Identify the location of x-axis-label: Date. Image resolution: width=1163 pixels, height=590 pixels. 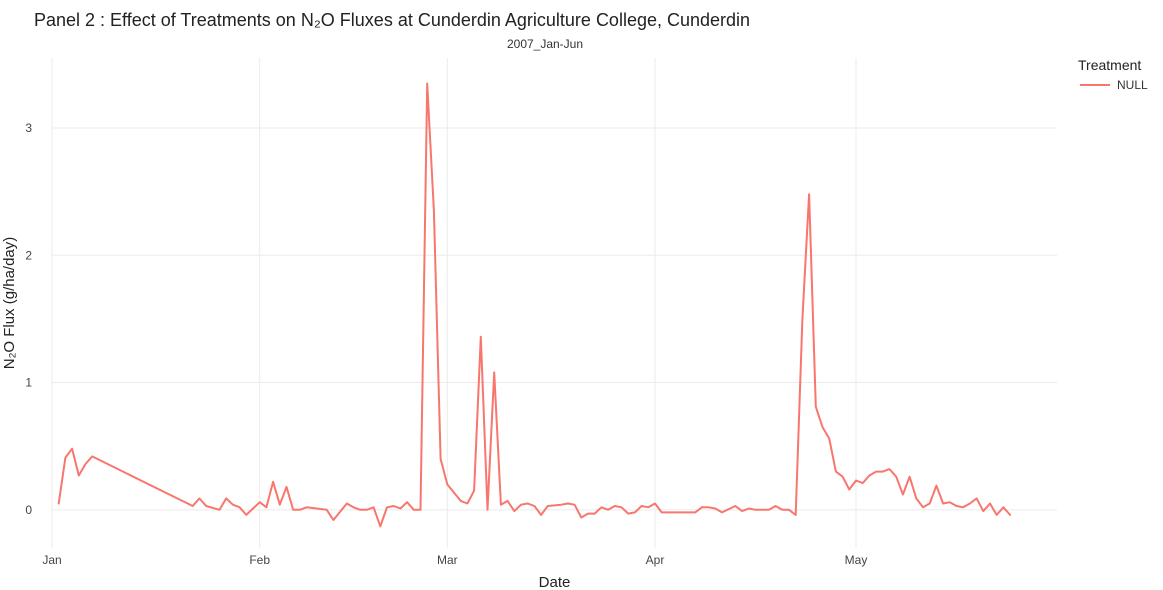
(555, 582).